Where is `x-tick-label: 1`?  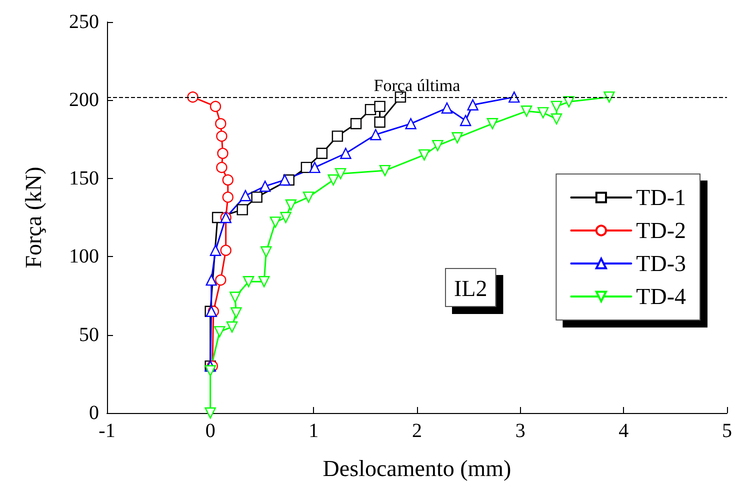
x-tick-label: 1 is located at coordinates (313, 431).